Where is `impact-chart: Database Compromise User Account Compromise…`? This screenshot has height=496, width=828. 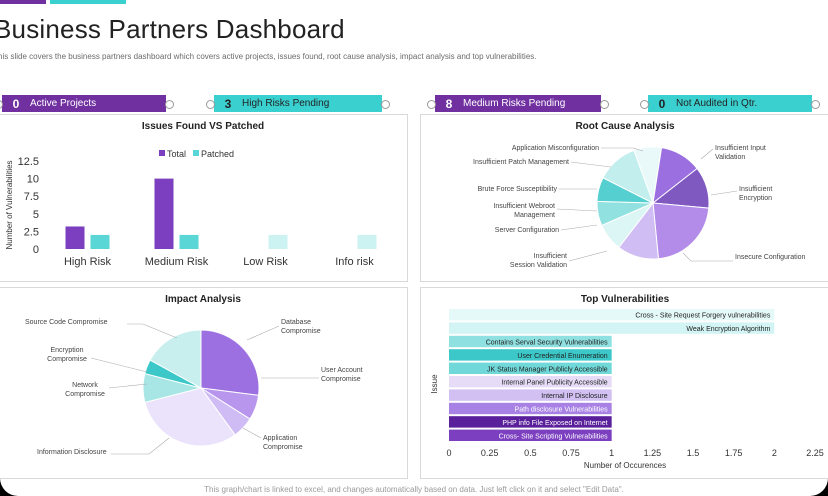 impact-chart: Database Compromise User Account Compromise… is located at coordinates (194, 387).